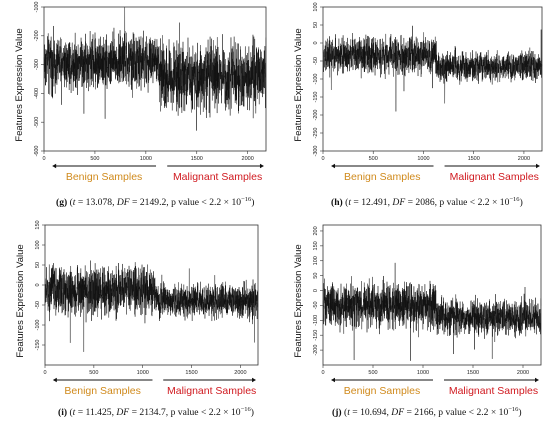 The image size is (550, 422). I want to click on caption-label: (g), so click(62, 203).